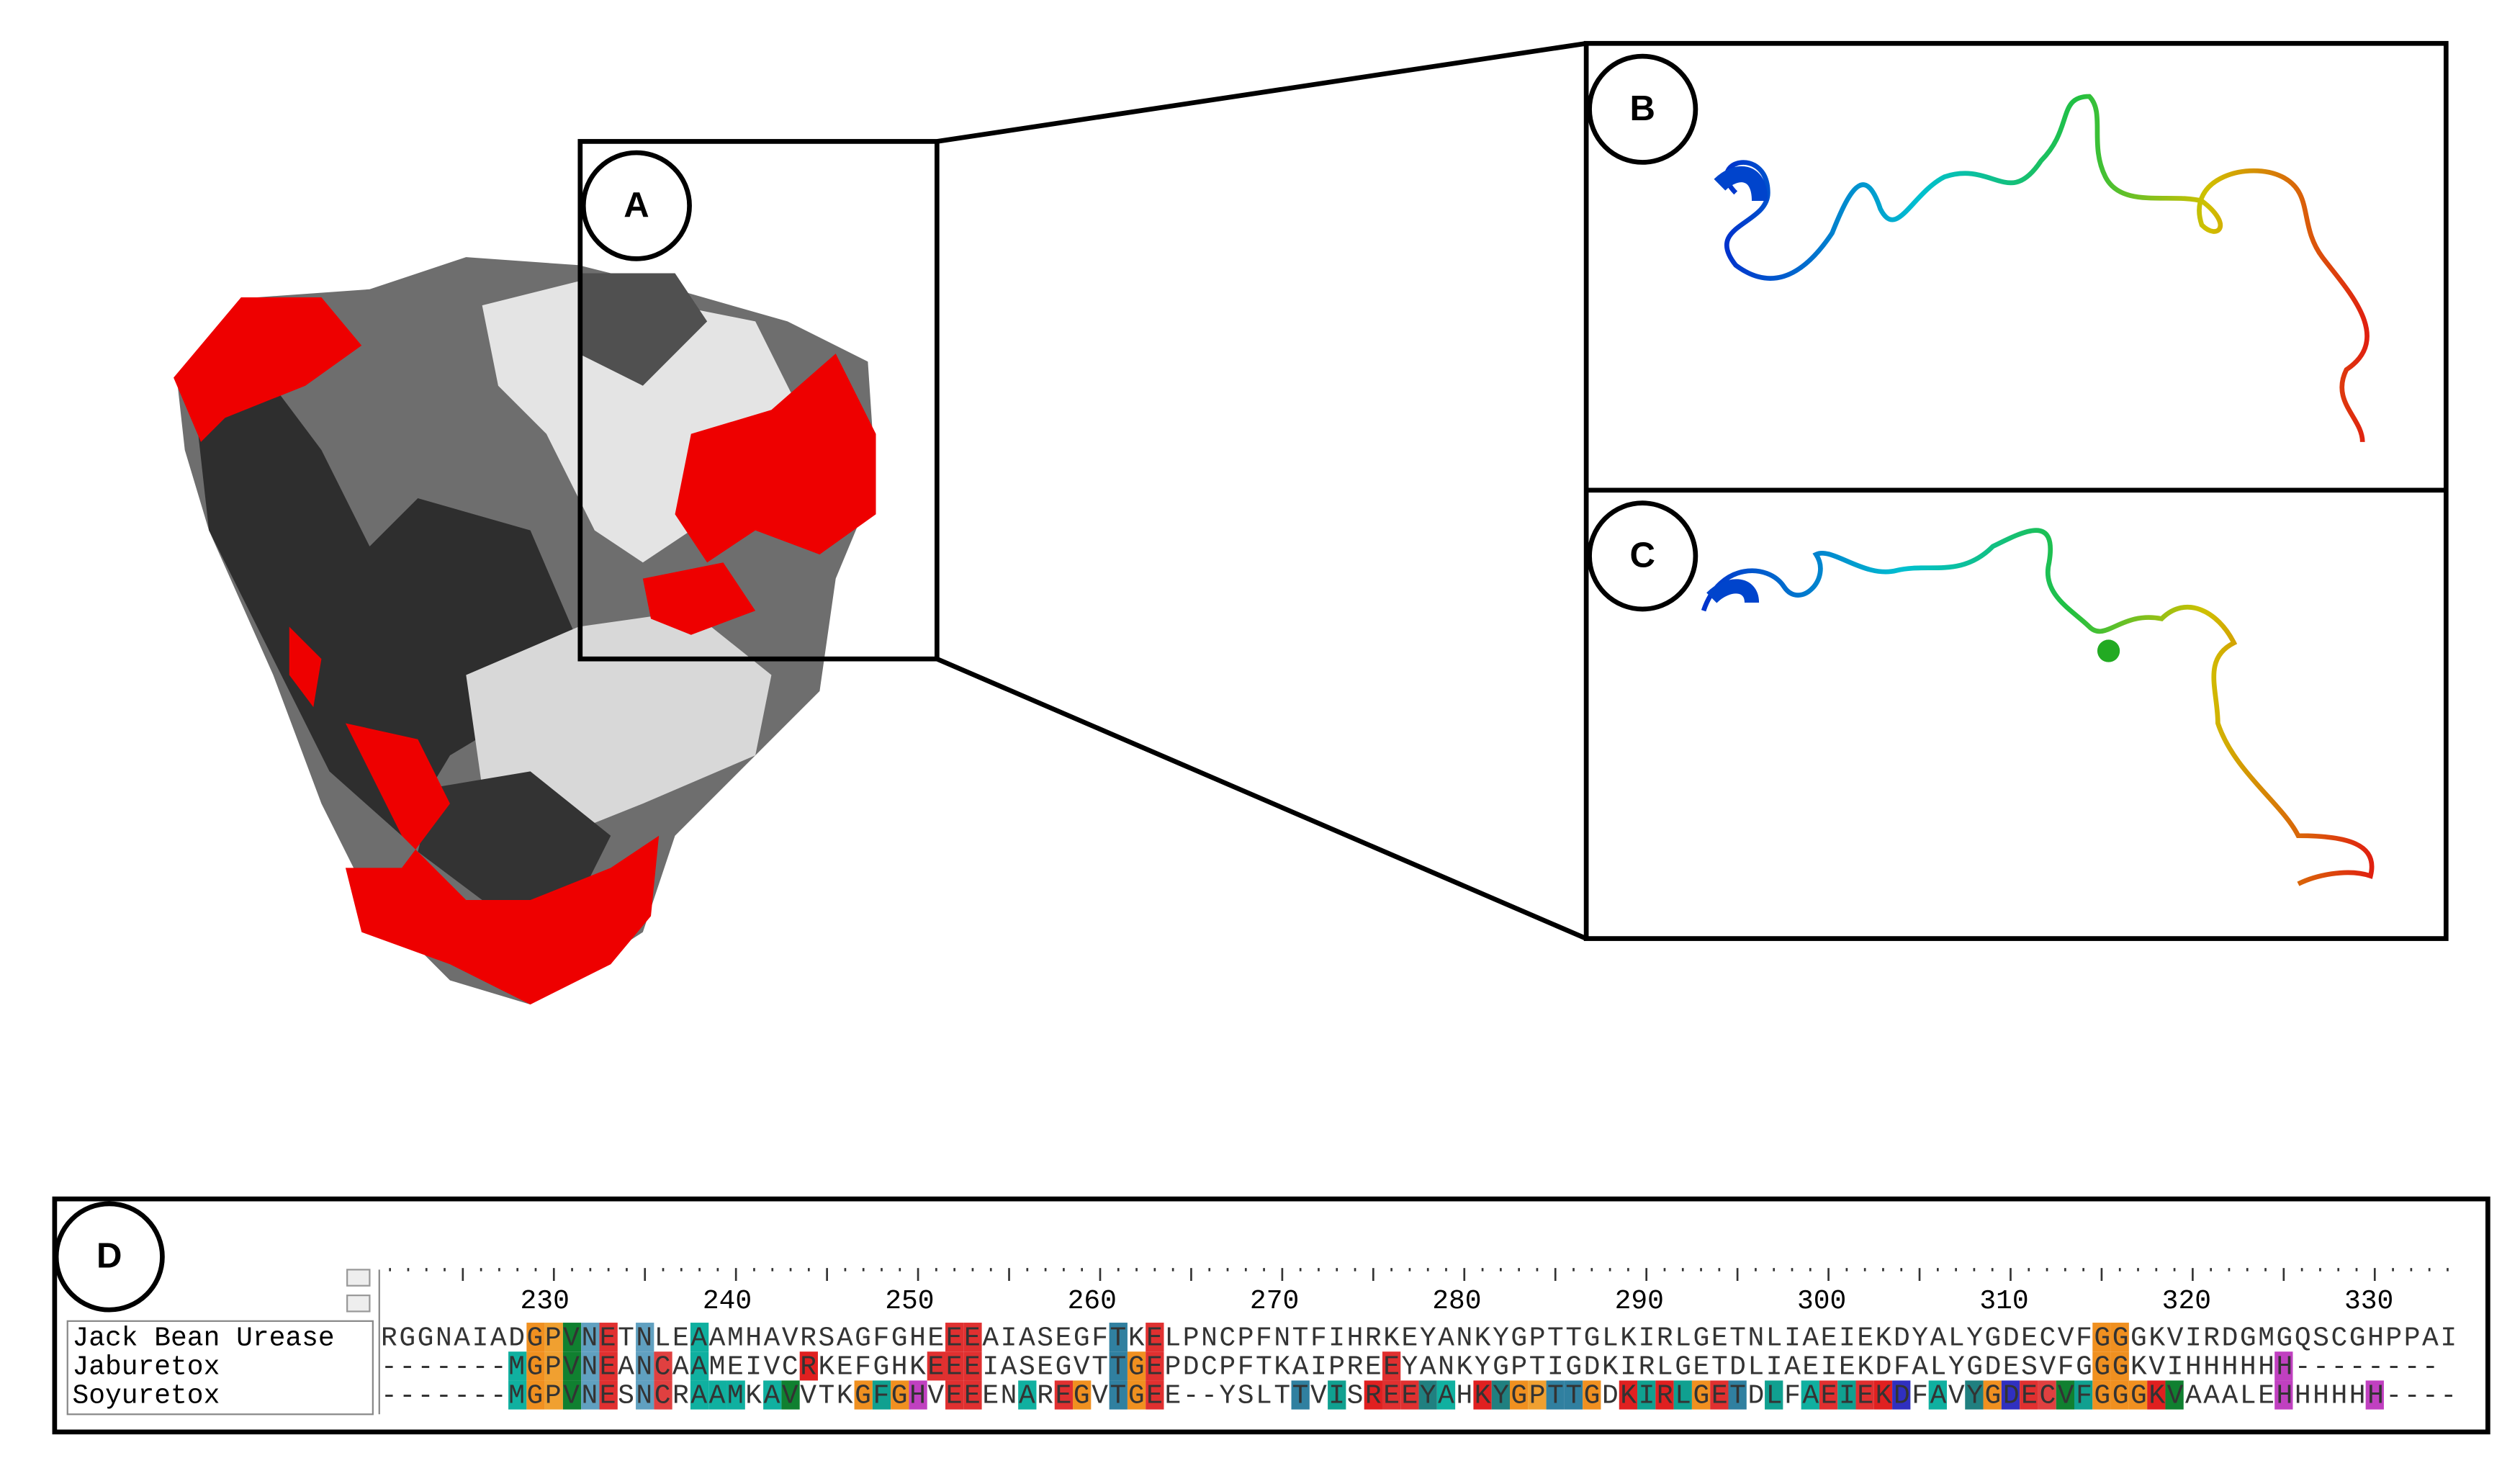  What do you see at coordinates (1821, 1301) in the screenshot?
I see `ruler-label: 300` at bounding box center [1821, 1301].